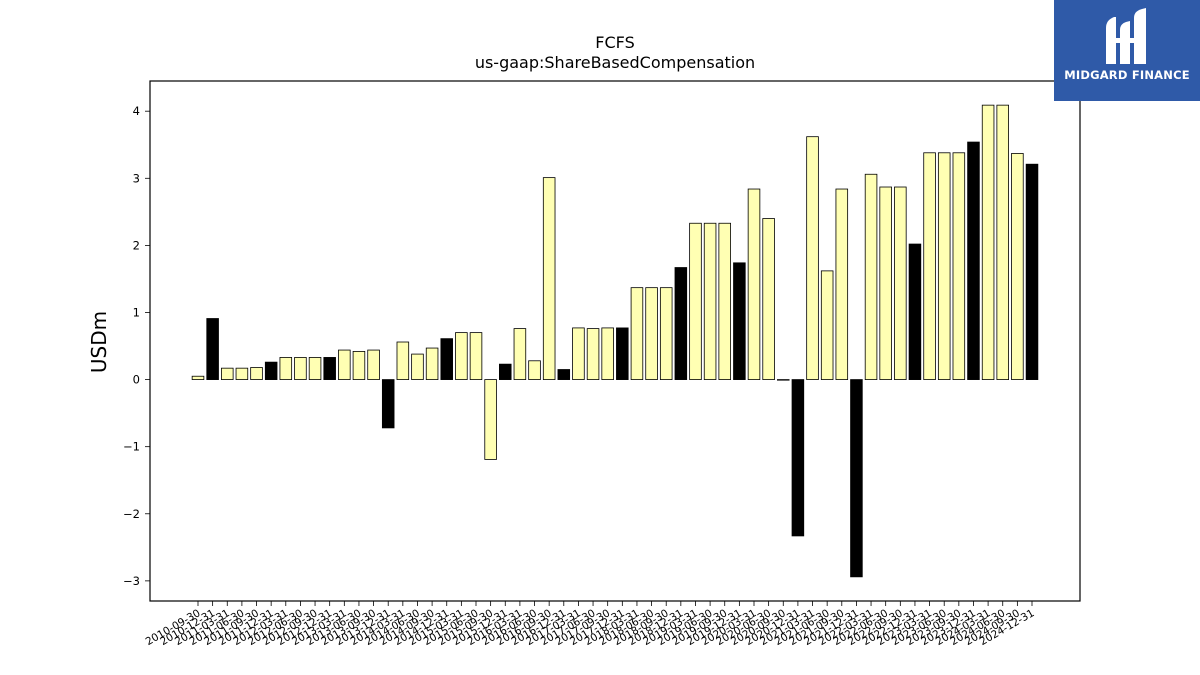  I want to click on y-tick-label: −2, so click(131, 514).